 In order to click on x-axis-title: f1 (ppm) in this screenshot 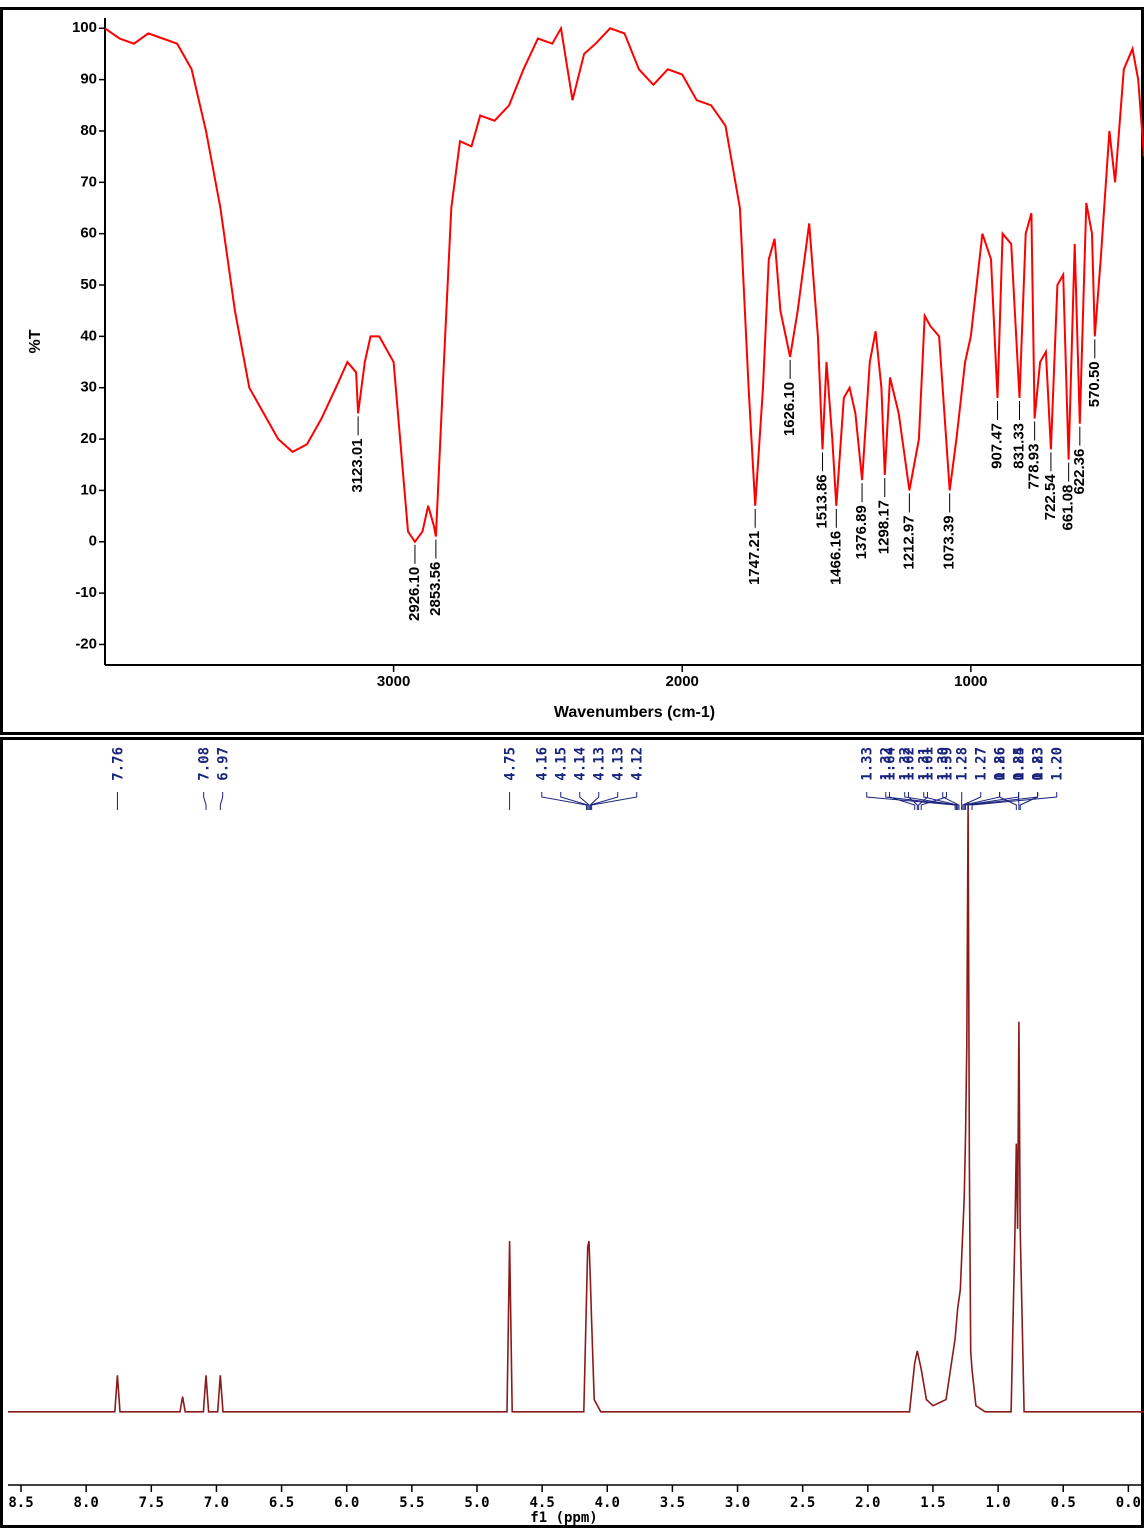, I will do `click(563, 1518)`.